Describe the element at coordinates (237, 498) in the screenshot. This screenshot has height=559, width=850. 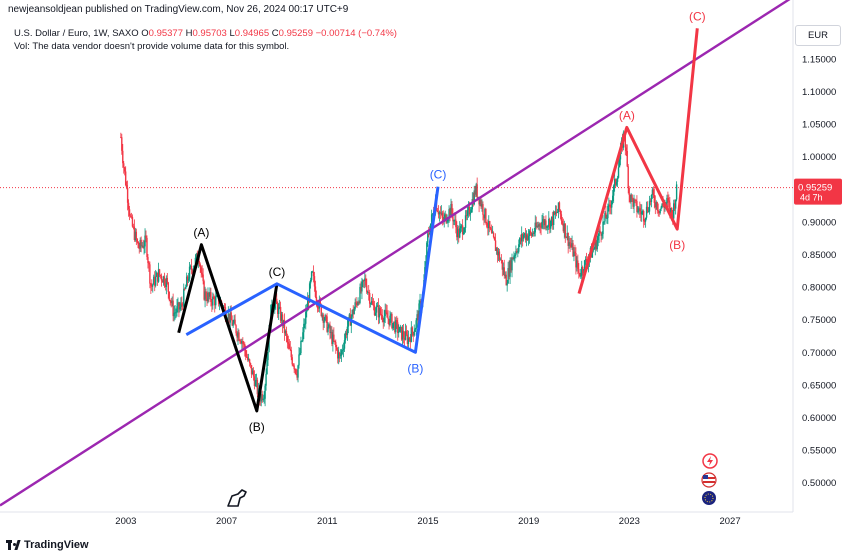
I see `dino-icon` at that location.